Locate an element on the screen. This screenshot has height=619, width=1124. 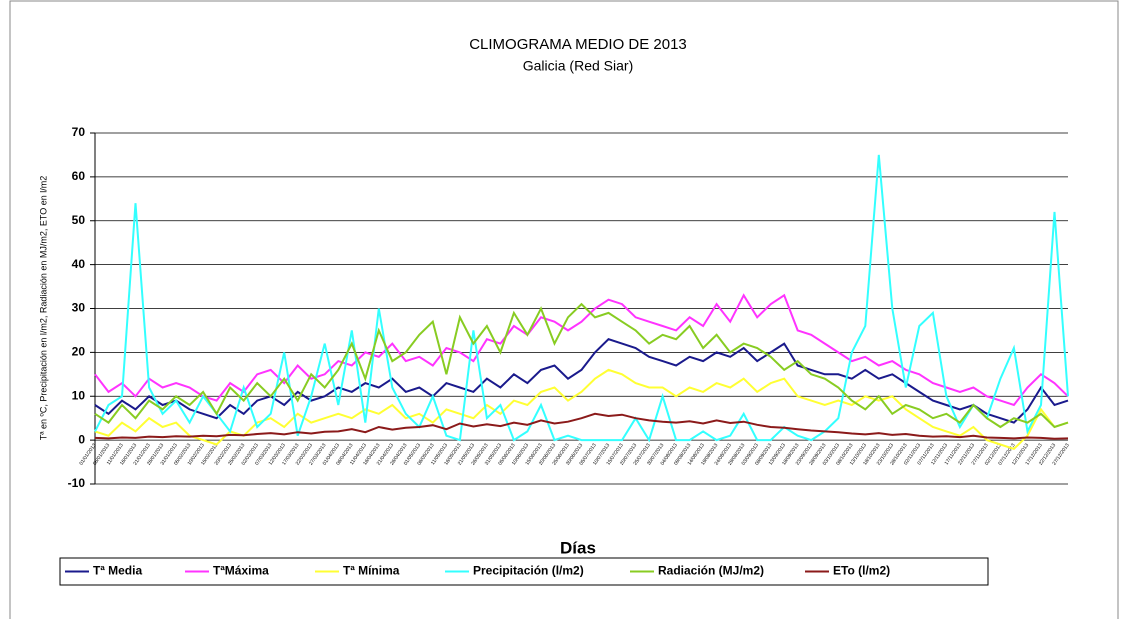
chart-title: CLIMOGRAMA MEDIO DE 2013 is located at coordinates (578, 44).